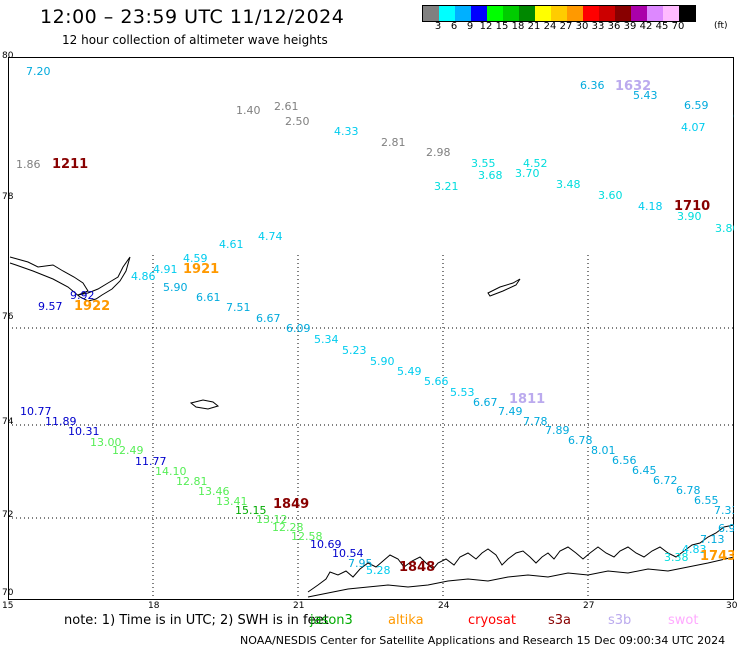 The image size is (740, 650). I want to click on wave-height-label: 11.89, so click(61, 421).